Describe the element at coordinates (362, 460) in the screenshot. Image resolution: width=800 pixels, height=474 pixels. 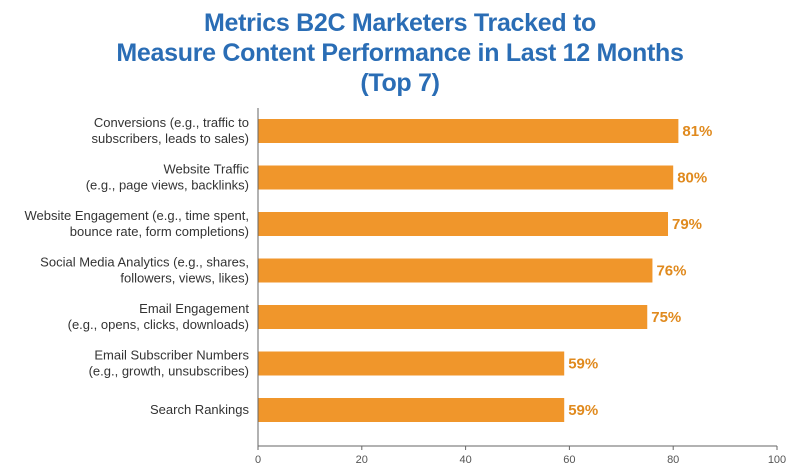
I see `x-tick-label-20: 20` at that location.